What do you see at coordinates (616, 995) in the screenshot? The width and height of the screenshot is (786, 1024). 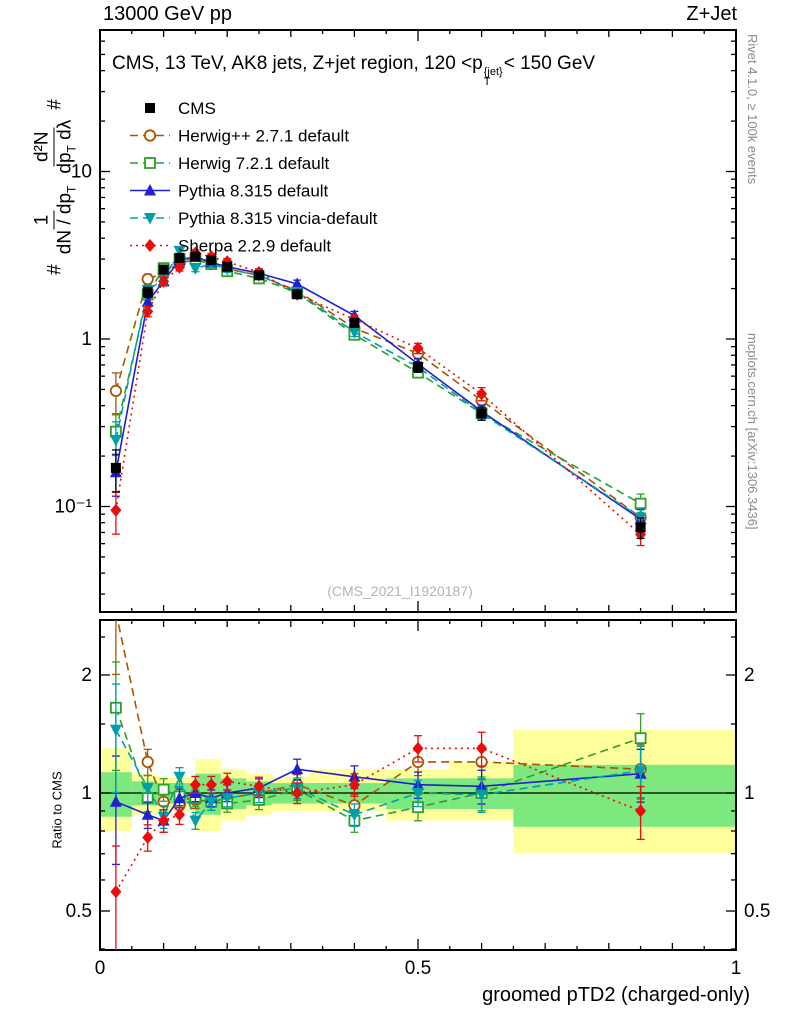 I see `x-axis-title: groomed pTD2 (charged-only)` at bounding box center [616, 995].